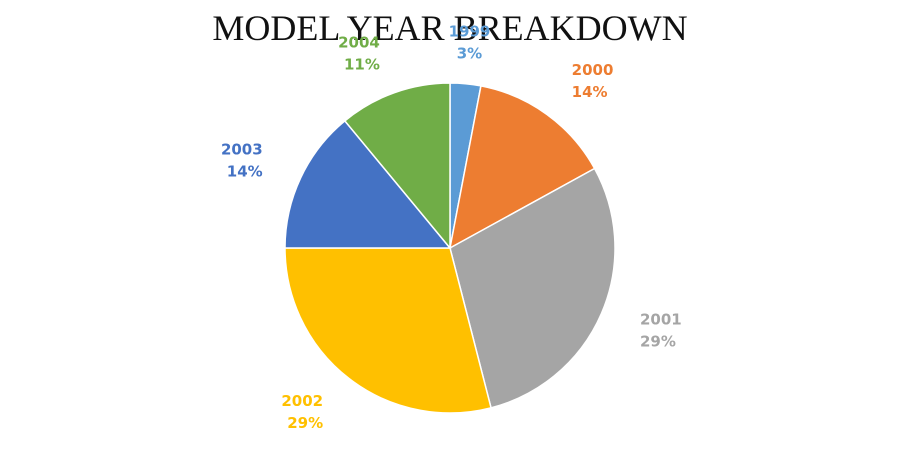  I want to click on slice-category-label: 2002, so click(302, 401).